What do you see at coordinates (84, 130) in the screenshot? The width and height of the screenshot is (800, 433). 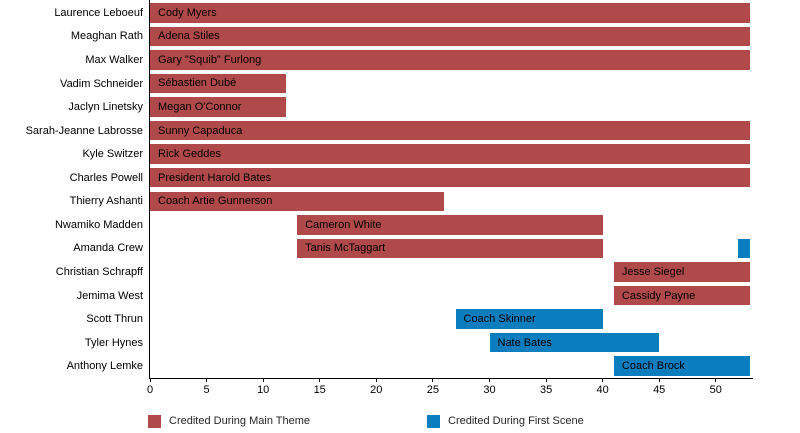 I see `y-axis-label: Sarah-Jeanne Labrosse` at bounding box center [84, 130].